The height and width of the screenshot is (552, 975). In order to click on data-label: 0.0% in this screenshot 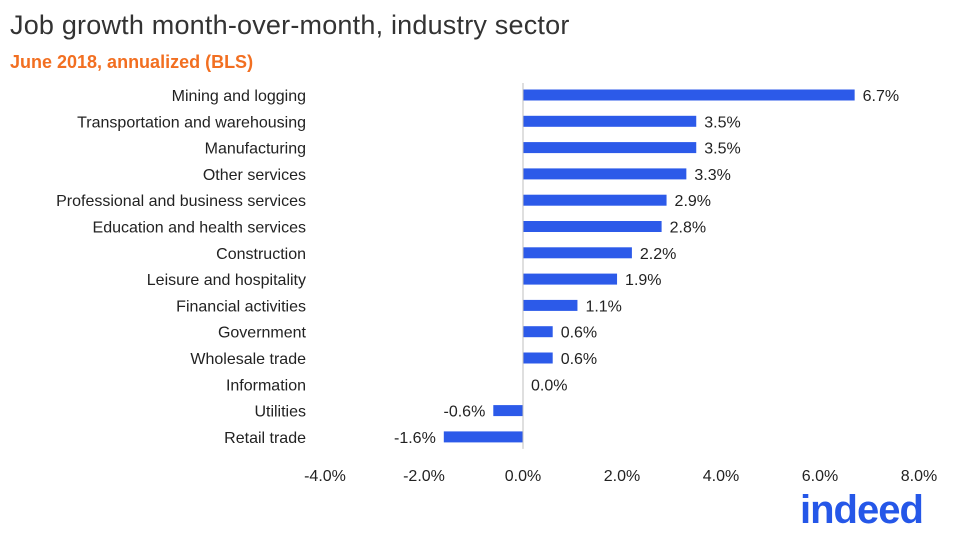, I will do `click(549, 385)`.